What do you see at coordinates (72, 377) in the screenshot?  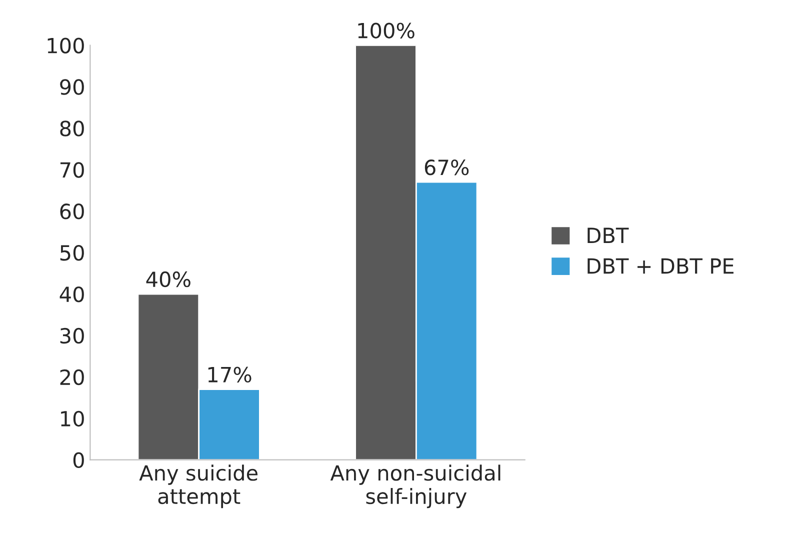 I see `y-tick-label: 20` at bounding box center [72, 377].